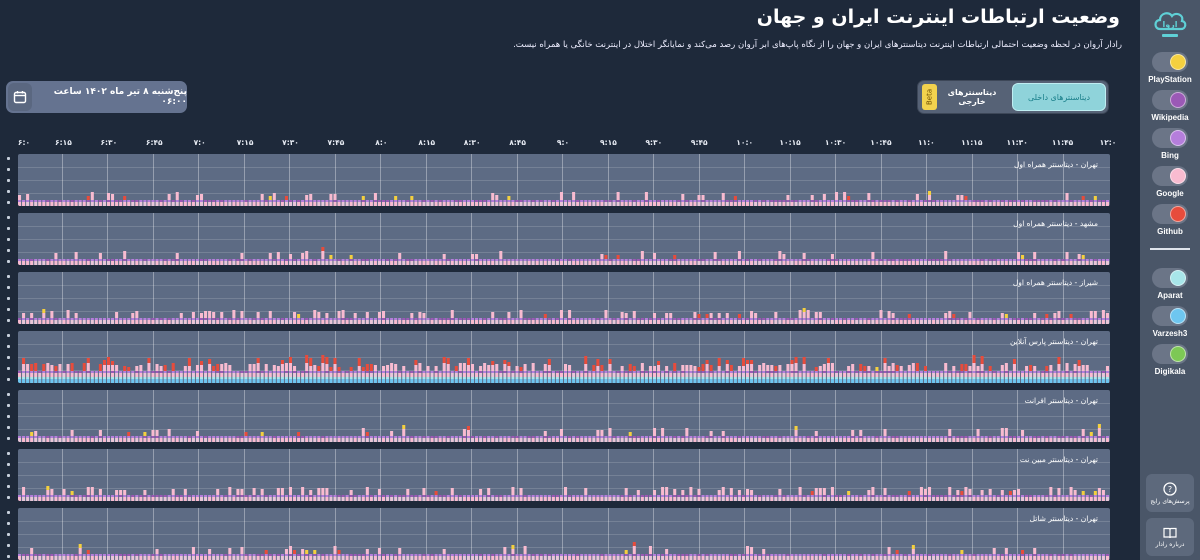  I want to click on date-picker: پنج‌شنبه ۸ تیر ماه ۱۴۰۲ ساعت ۰۶:۰۰, so click(96, 97).